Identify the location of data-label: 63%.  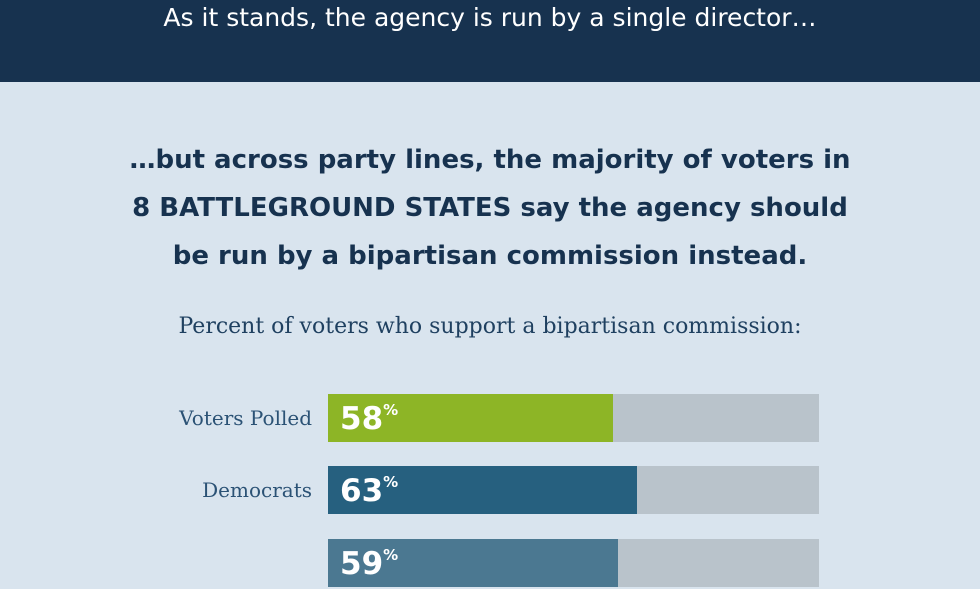
(369, 491).